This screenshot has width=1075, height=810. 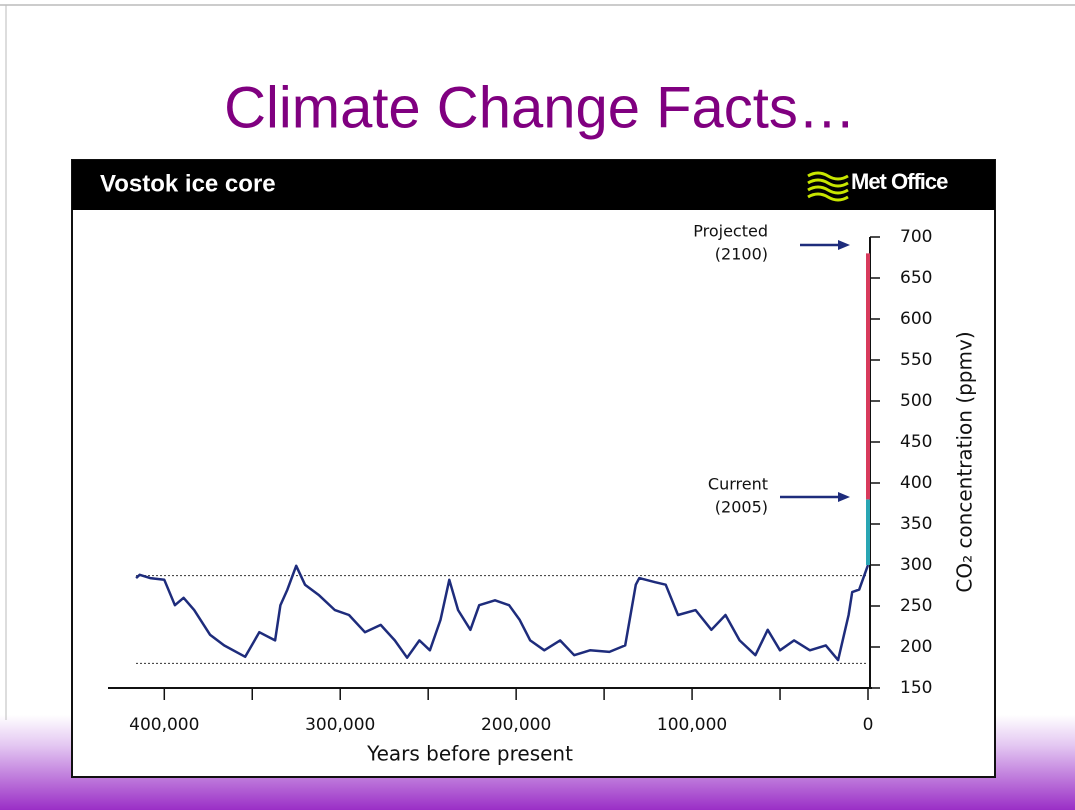 I want to click on y-axis-label: CO₂ concentration (ppmv), so click(x=965, y=461).